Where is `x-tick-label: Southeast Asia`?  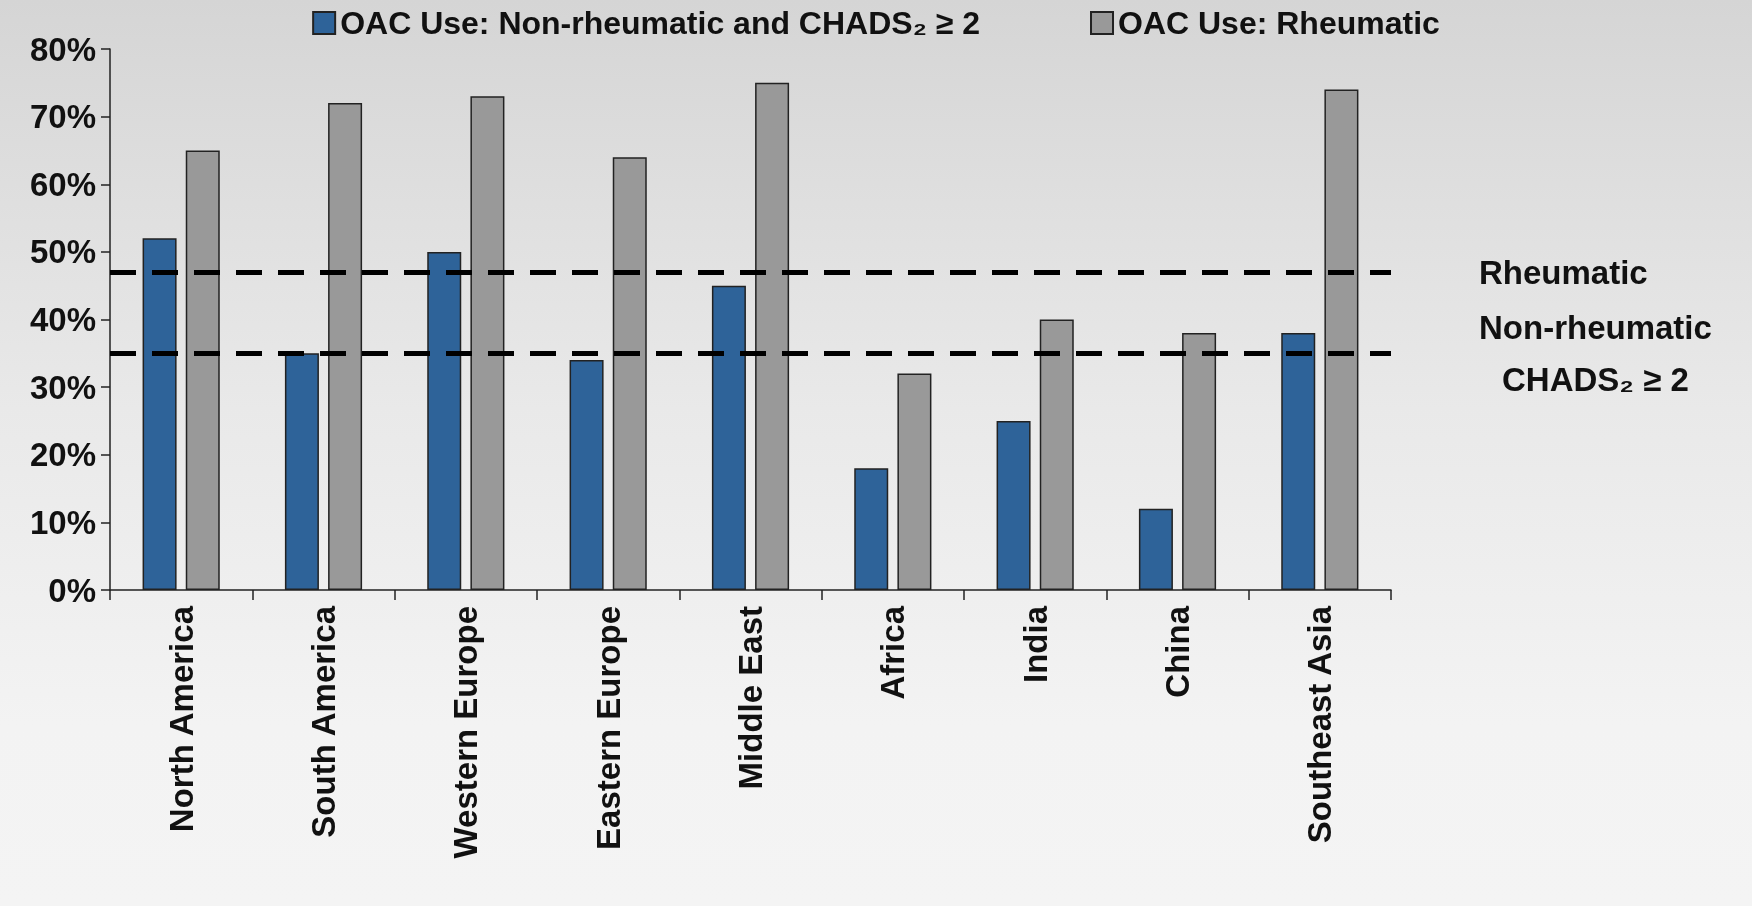 x-tick-label: Southeast Asia is located at coordinates (1320, 724).